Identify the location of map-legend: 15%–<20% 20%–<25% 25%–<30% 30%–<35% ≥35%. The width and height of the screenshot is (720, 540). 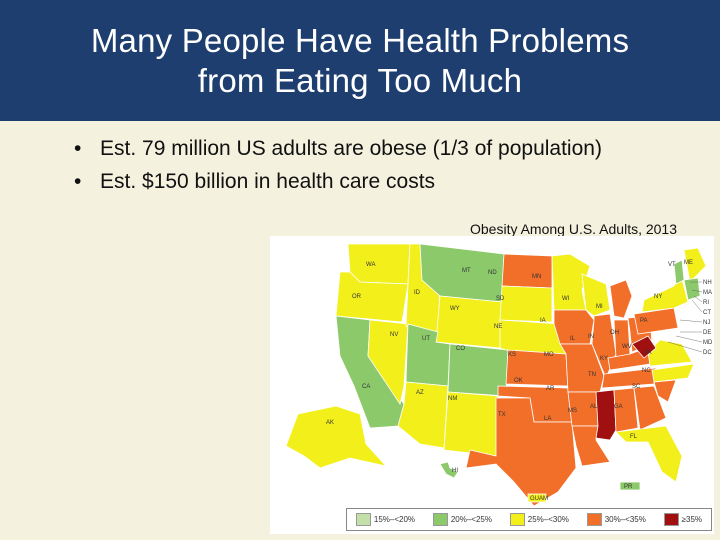
(529, 519).